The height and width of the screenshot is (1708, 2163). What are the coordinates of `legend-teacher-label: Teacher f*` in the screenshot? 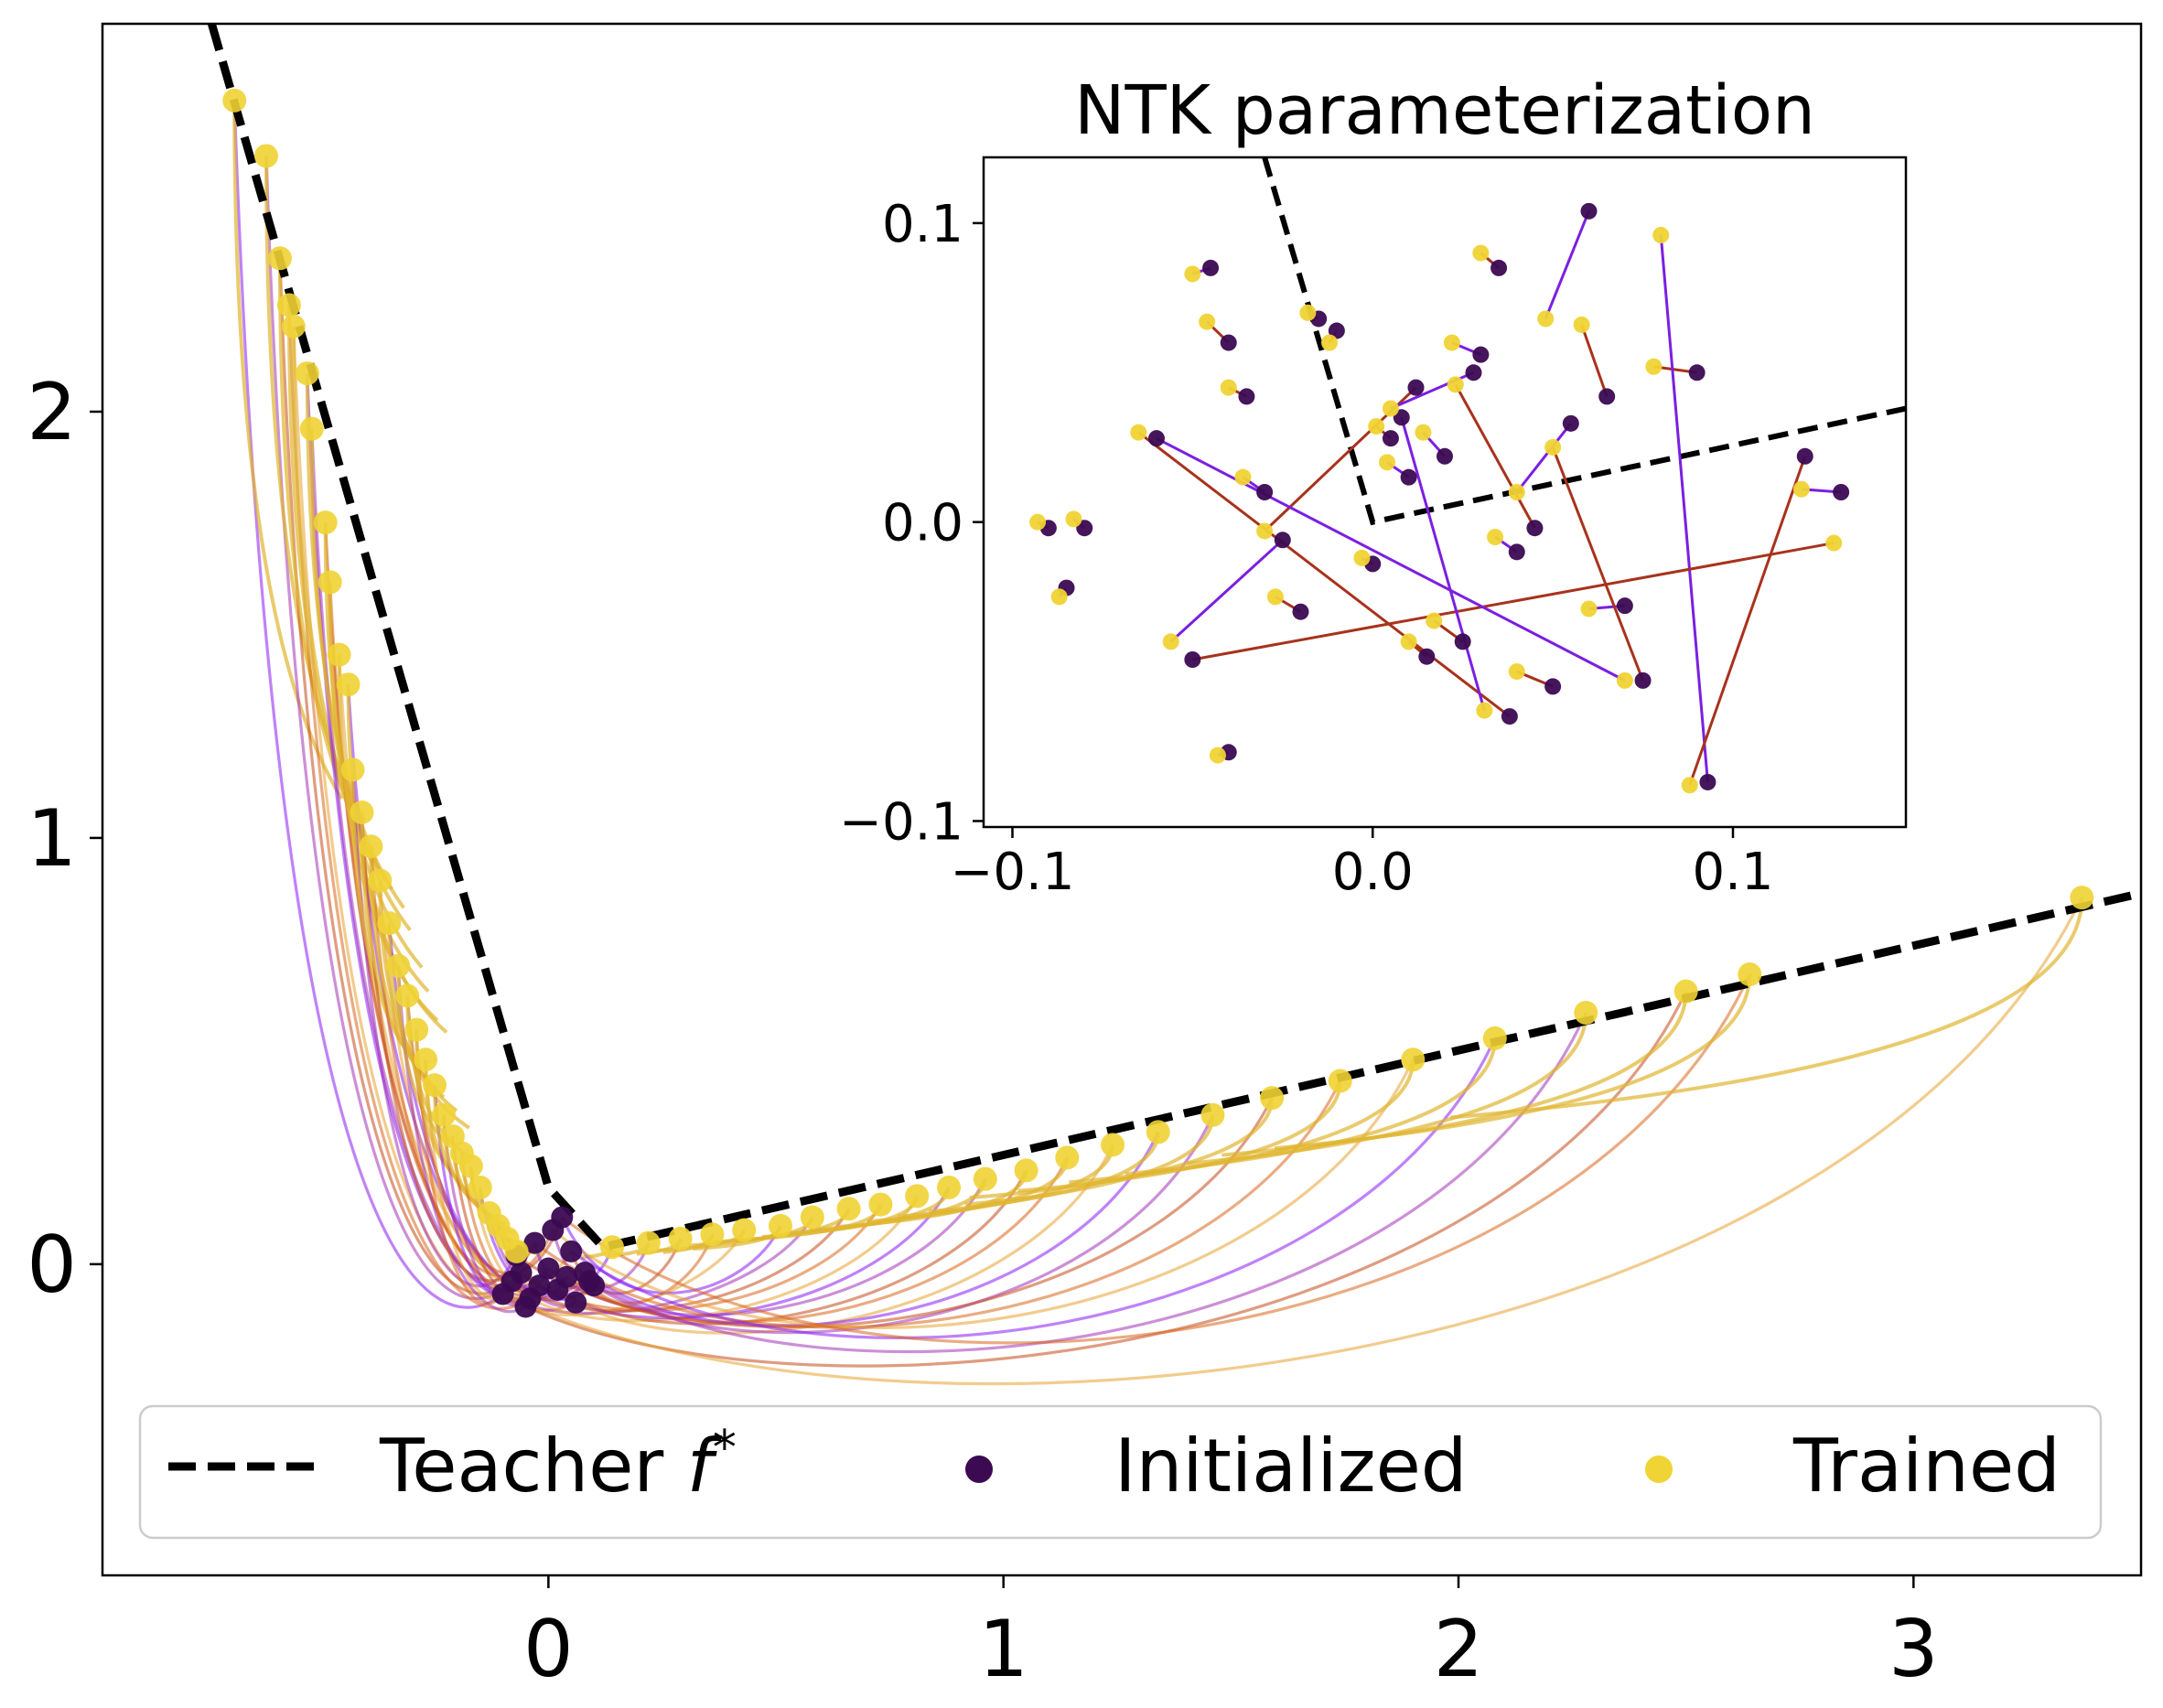 It's located at (558, 1465).